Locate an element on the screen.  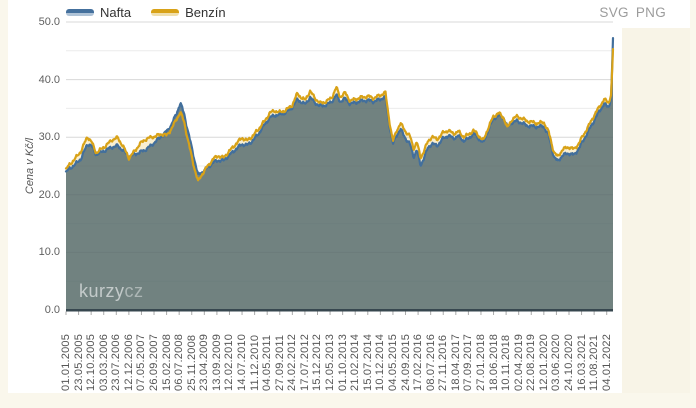
y-tick-label: 0.0 is located at coordinates (52, 310).